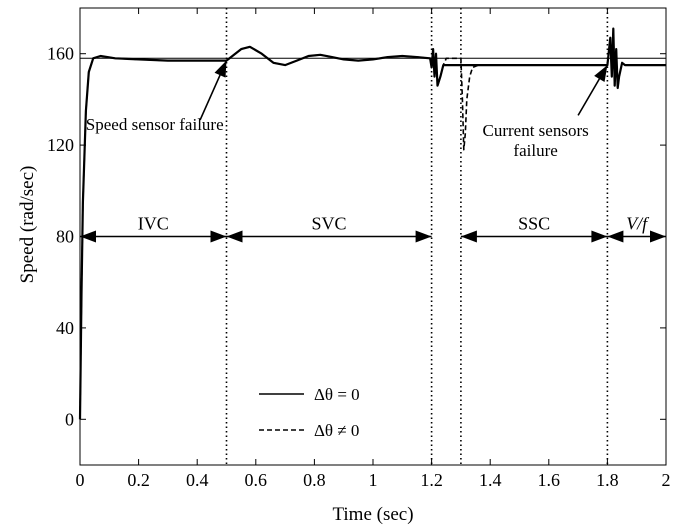  Describe the element at coordinates (373, 228) in the screenshot. I see `region-layer: IVC SVC SSC V/f` at that location.